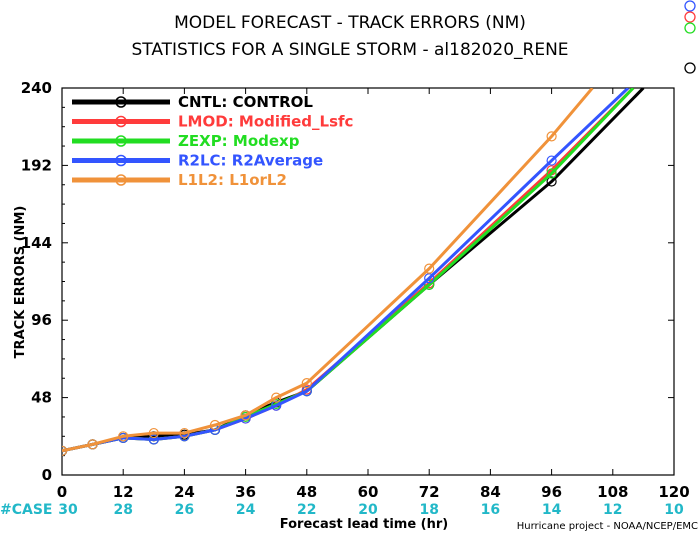 This screenshot has height=533, width=700. What do you see at coordinates (232, 180) in the screenshot?
I see `legend-label: L1L2: L1orL2` at bounding box center [232, 180].